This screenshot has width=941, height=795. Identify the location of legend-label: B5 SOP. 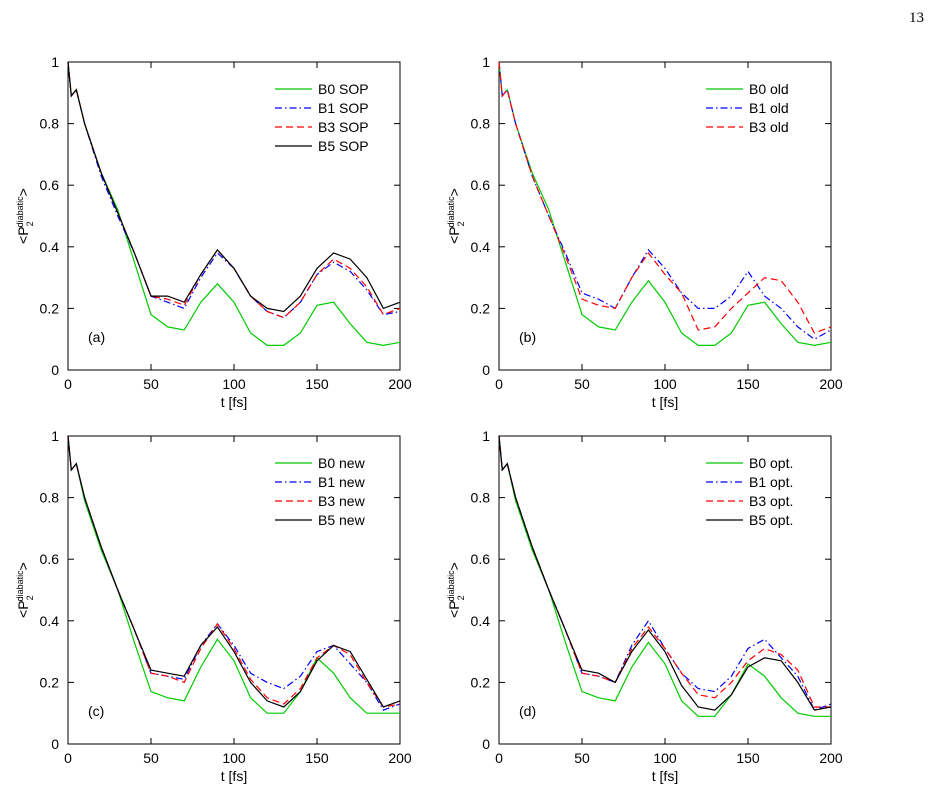
(343, 146).